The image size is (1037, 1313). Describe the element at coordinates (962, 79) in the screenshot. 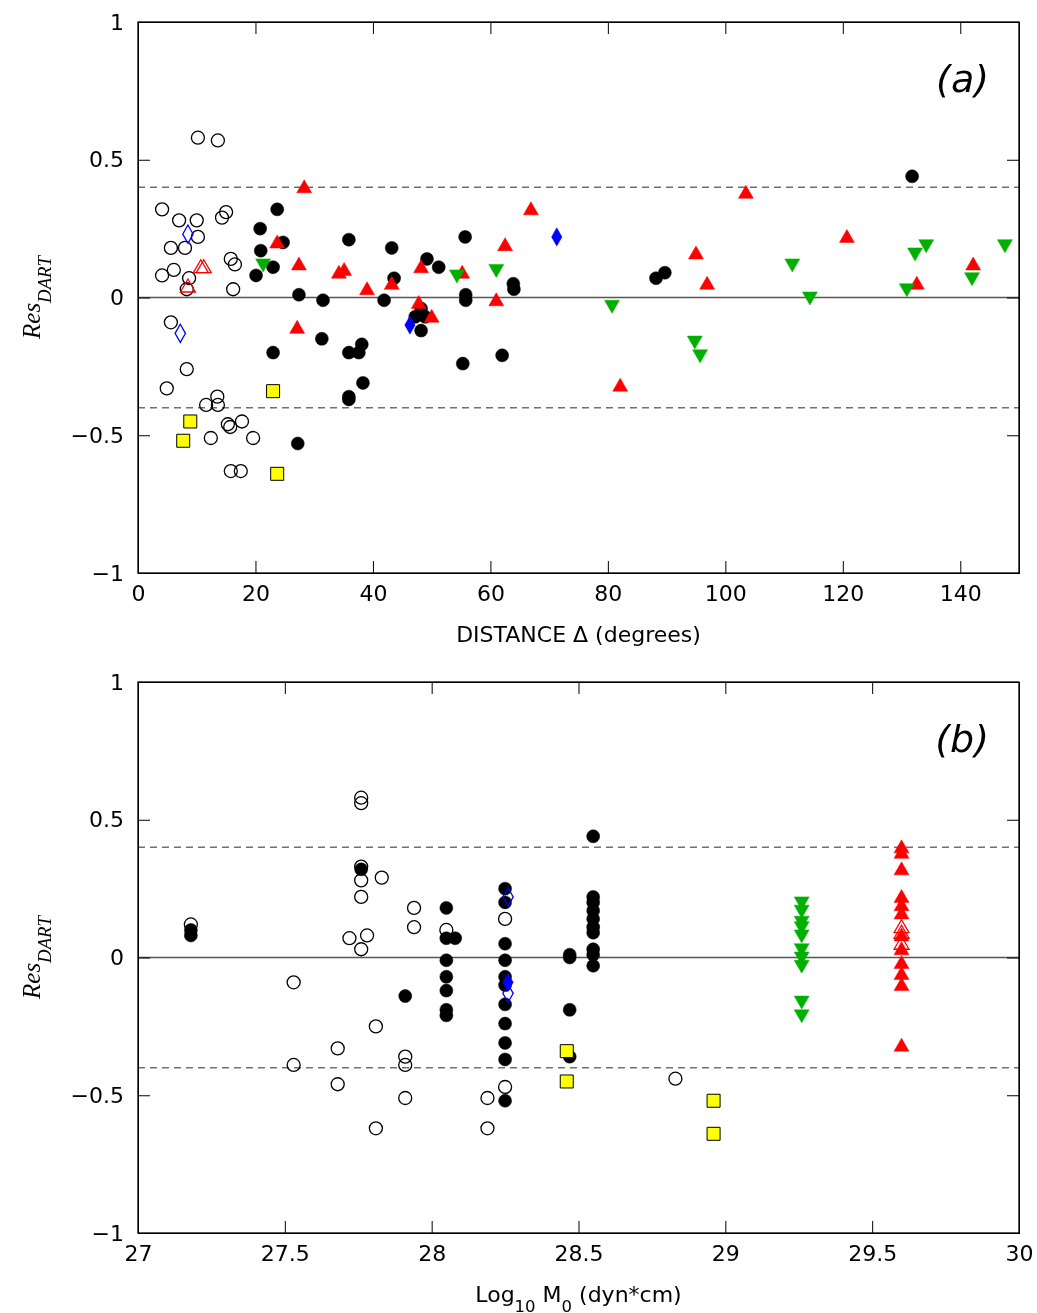

I see `annotation: (a)` at that location.